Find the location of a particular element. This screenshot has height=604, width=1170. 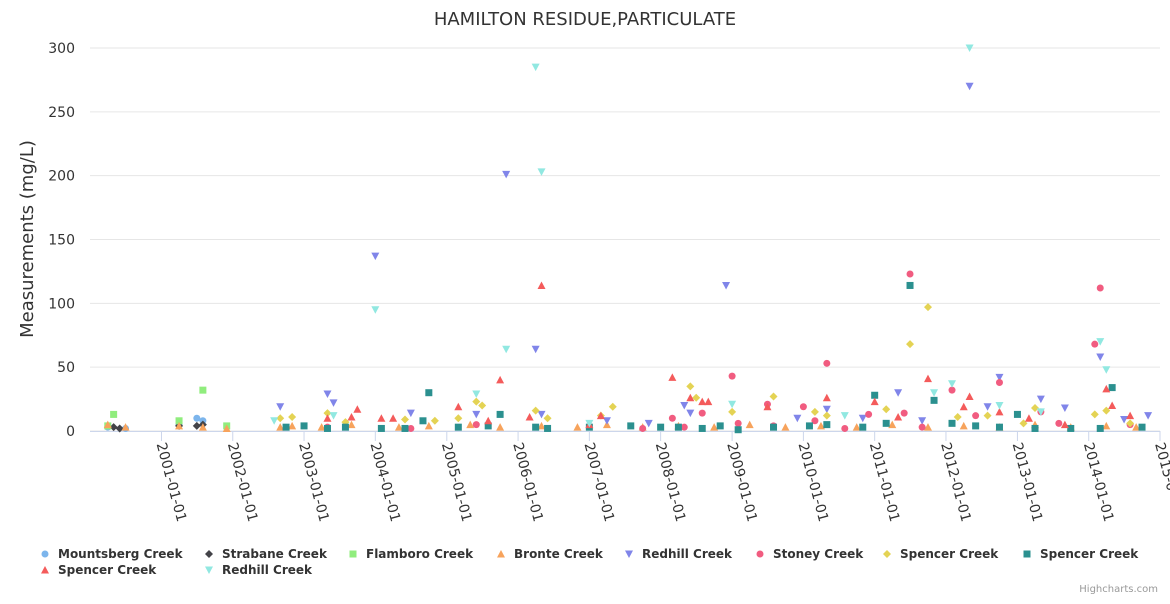

data-point: Redhill Creek: 17 is located at coordinates (826, 409).